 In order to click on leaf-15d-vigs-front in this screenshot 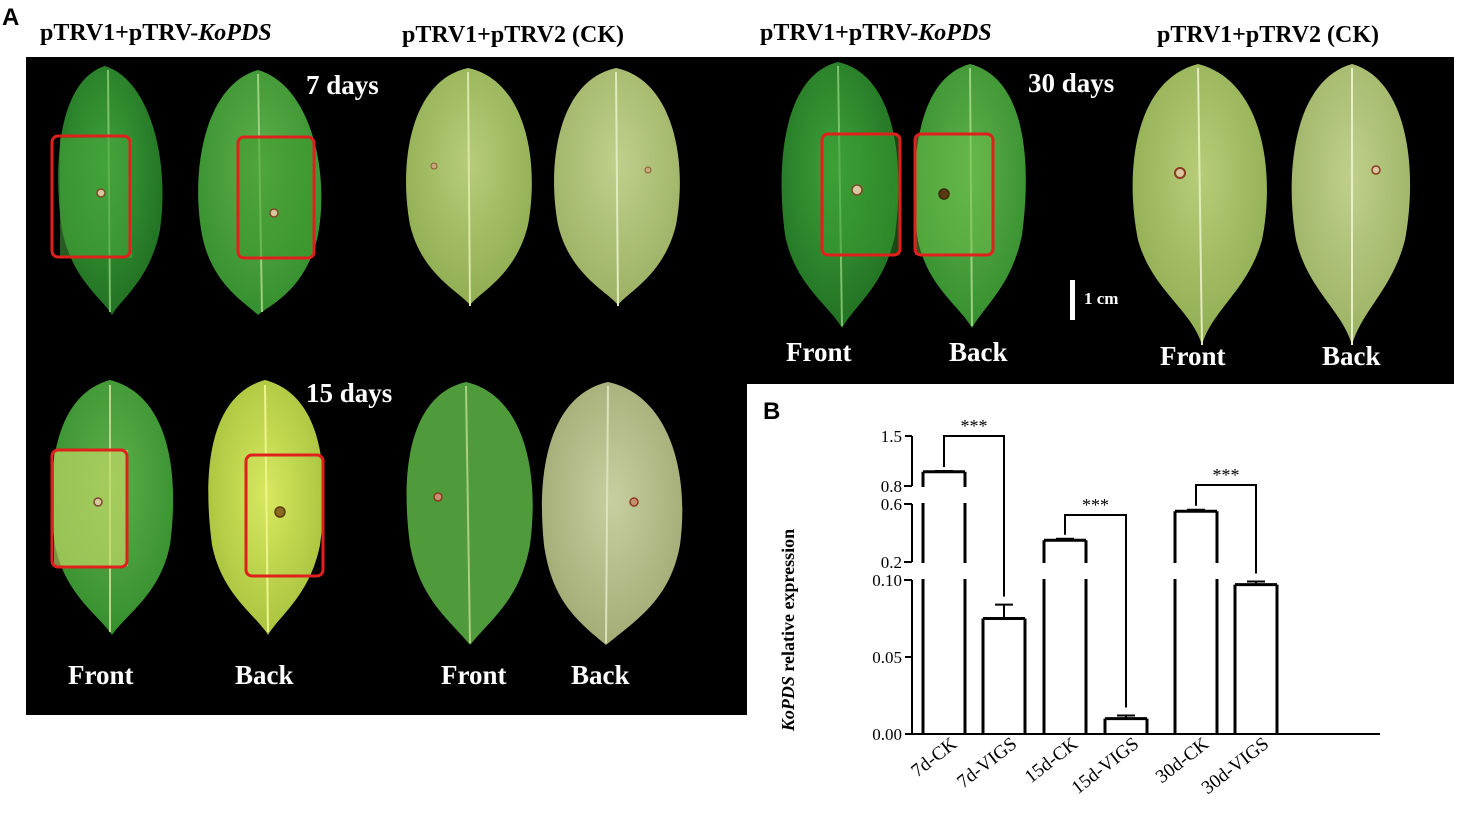, I will do `click(112, 507)`.